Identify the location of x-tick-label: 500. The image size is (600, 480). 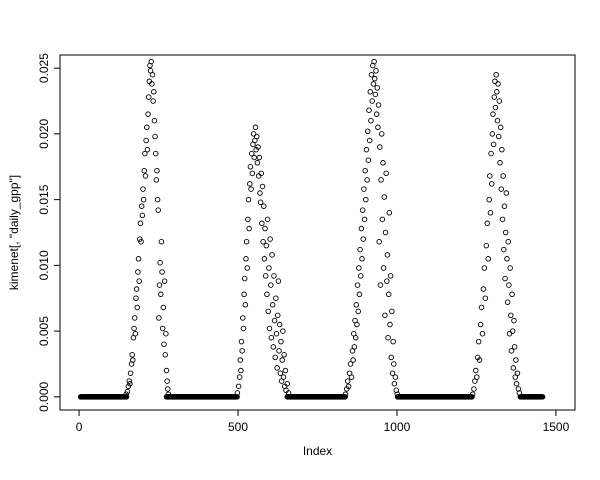
(238, 427).